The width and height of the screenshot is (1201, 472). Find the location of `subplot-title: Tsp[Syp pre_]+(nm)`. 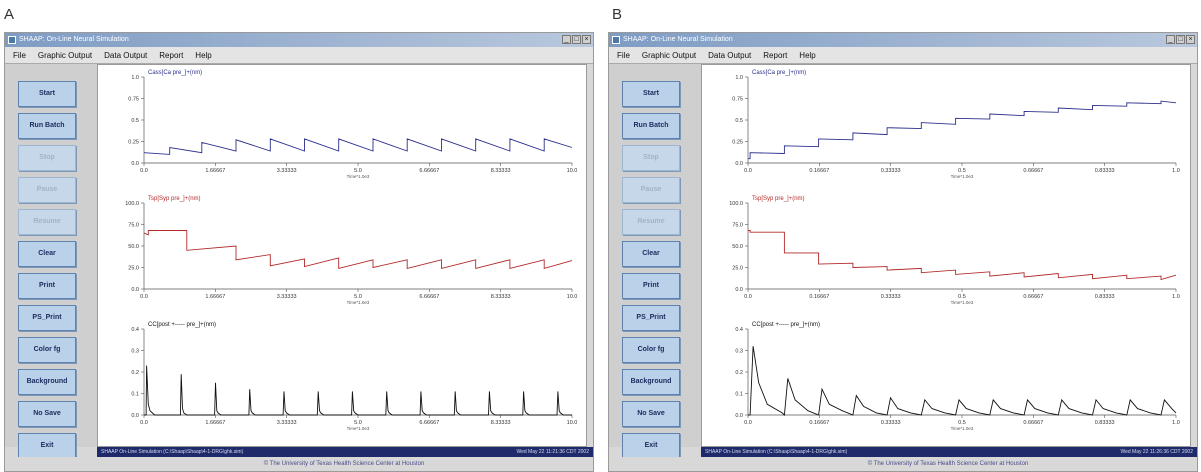

subplot-title: Tsp[Syp pre_]+(nm) is located at coordinates (778, 199).